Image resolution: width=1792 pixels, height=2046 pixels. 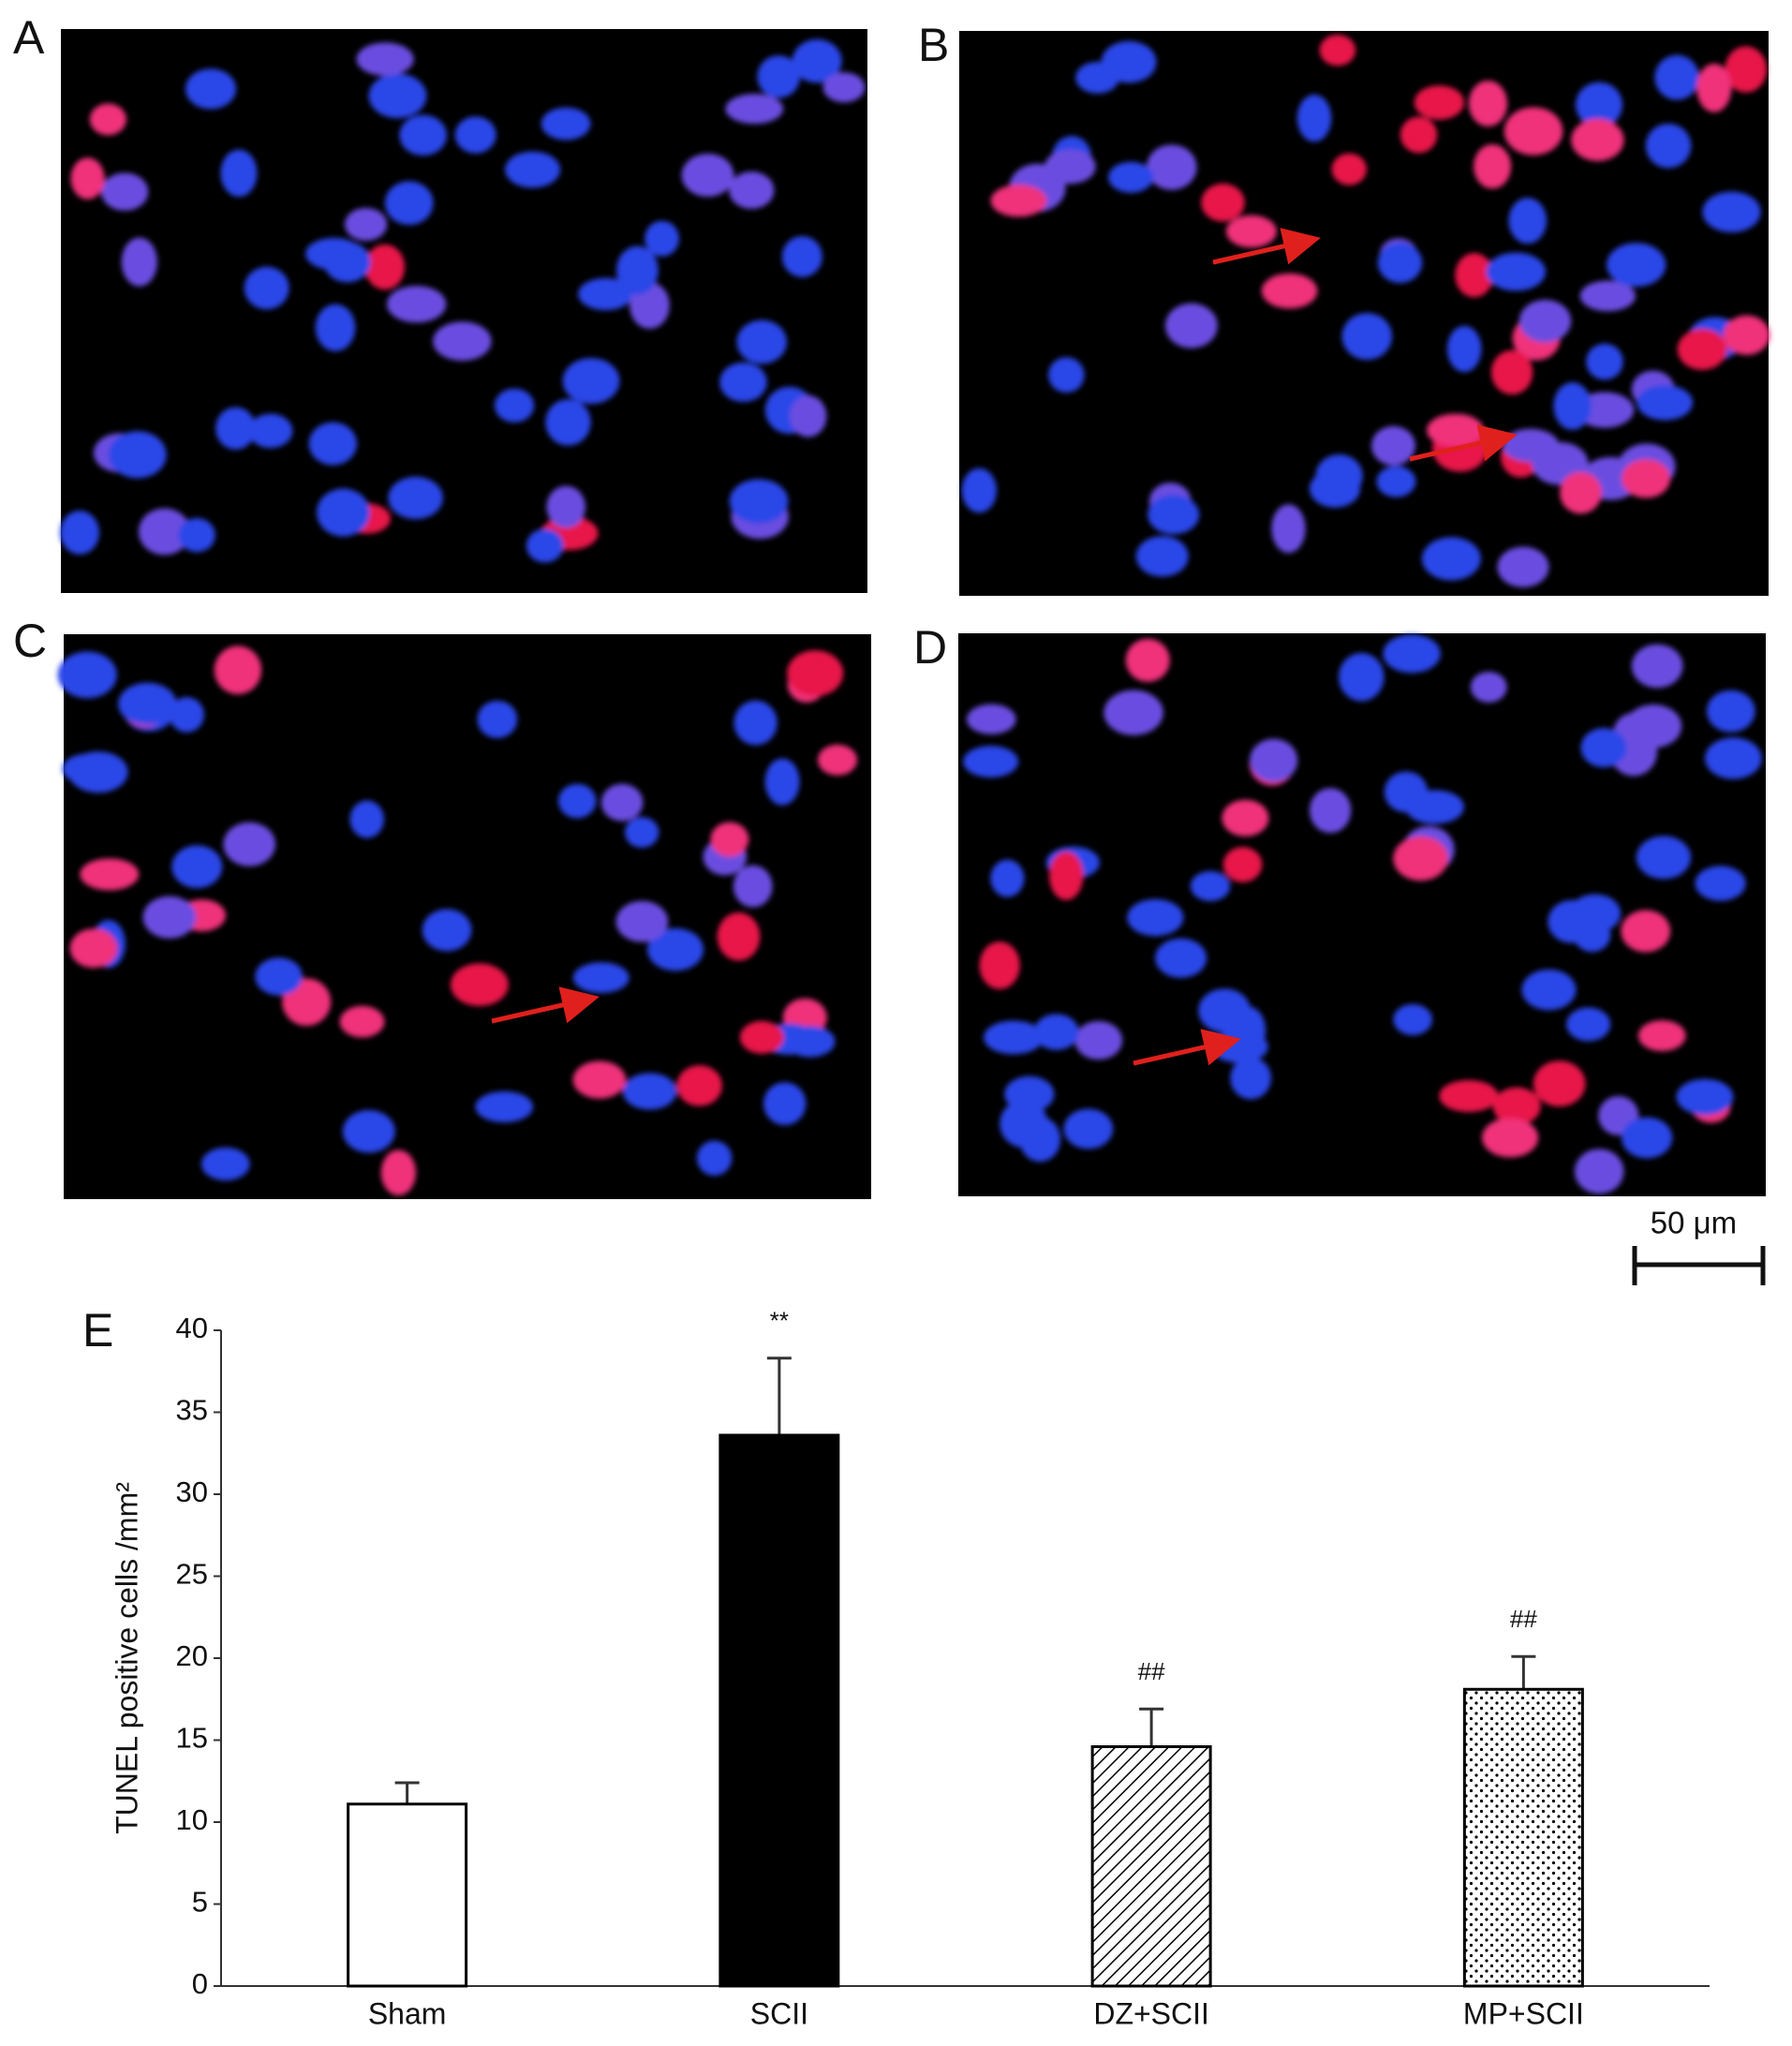 I want to click on bar, so click(x=407, y=1895).